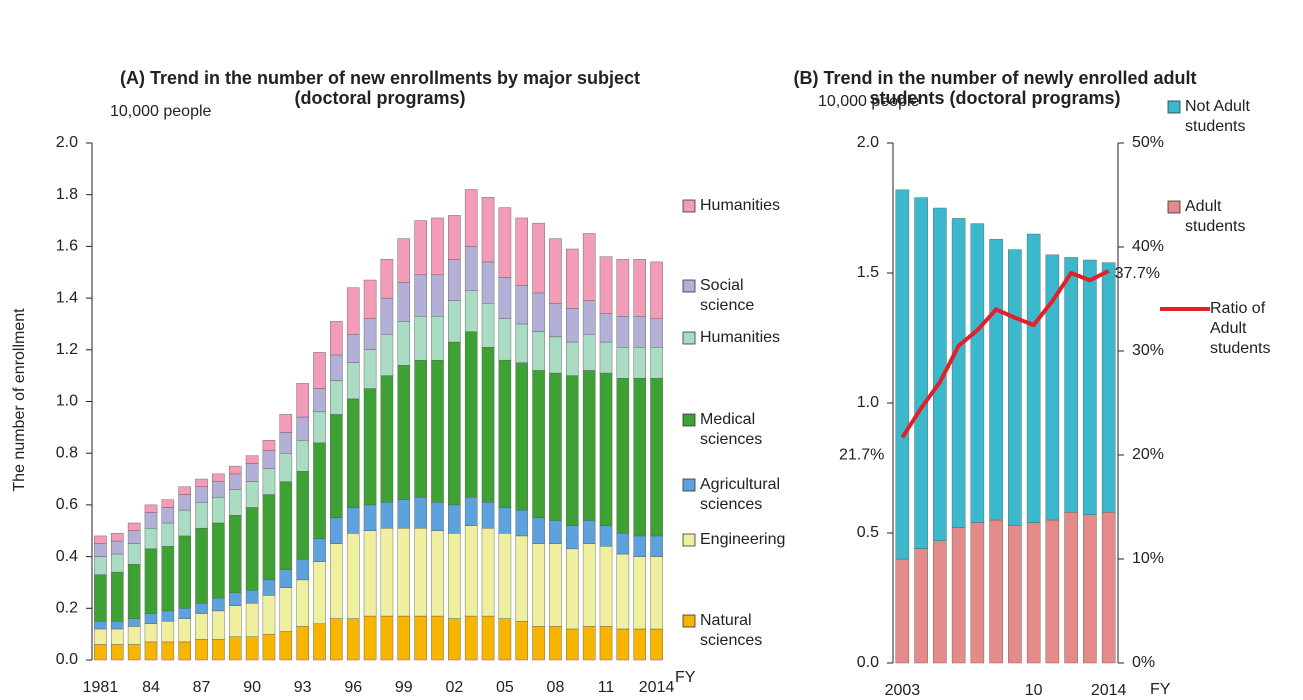 Image resolution: width=1303 pixels, height=700 pixels. I want to click on legend-label: Natural sciences, so click(731, 630).